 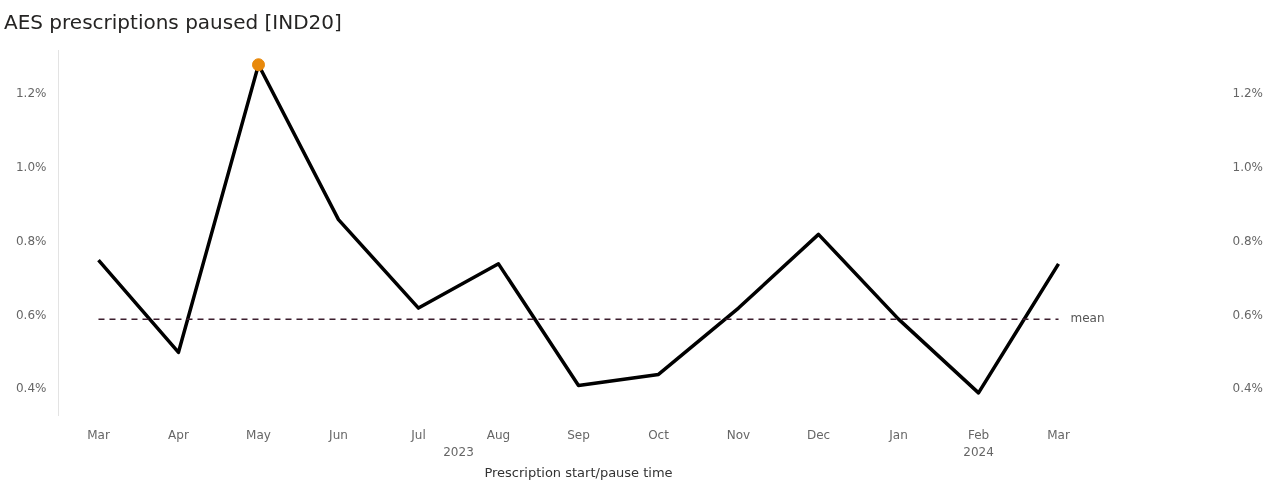 What do you see at coordinates (1247, 388) in the screenshot?
I see `text: 0.4%` at bounding box center [1247, 388].